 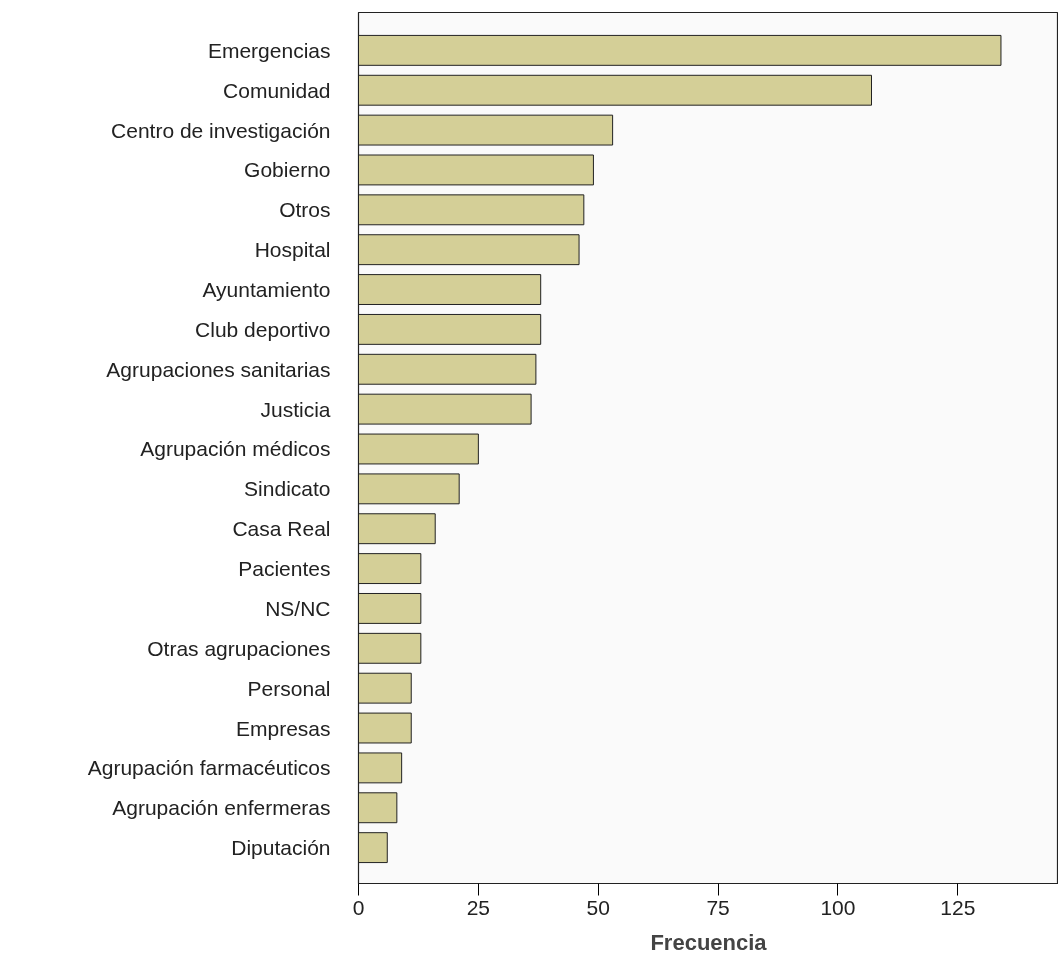 What do you see at coordinates (958, 907) in the screenshot?
I see `x-tick-label: 125` at bounding box center [958, 907].